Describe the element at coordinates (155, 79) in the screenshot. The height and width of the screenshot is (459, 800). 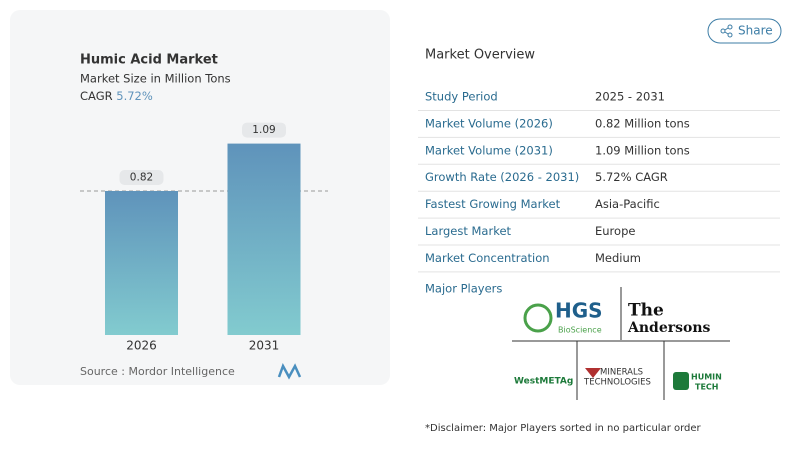
I see `chart-subtitle: Market Size in Million Tons` at that location.